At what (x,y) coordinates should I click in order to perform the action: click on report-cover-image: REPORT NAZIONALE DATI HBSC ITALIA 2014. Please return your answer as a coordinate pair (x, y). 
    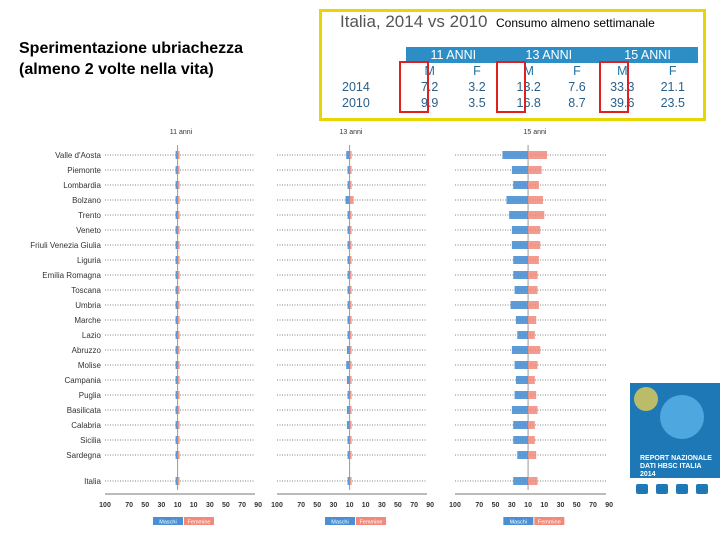
    Looking at the image, I should click on (675, 441).